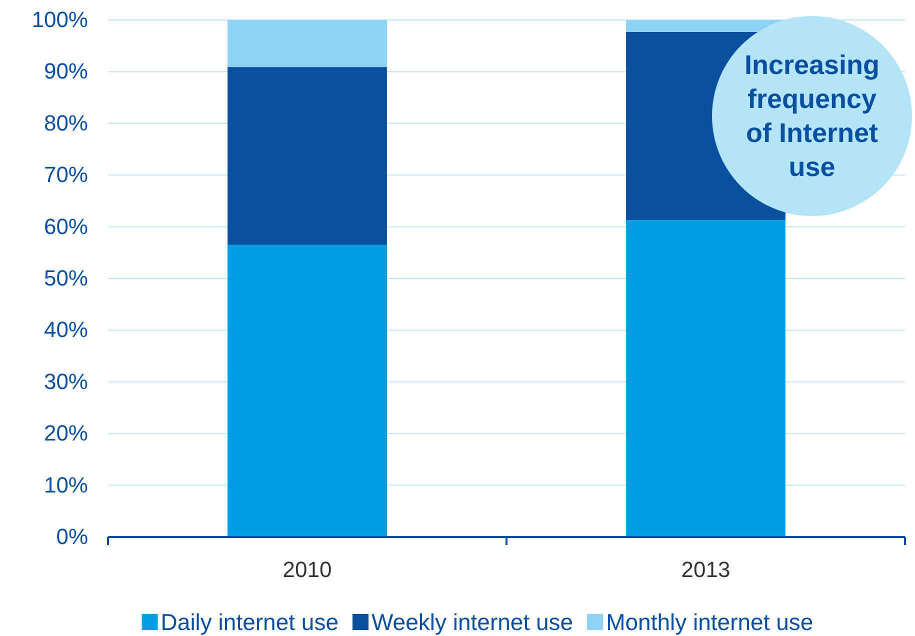  I want to click on annotation: Increasing frequency of Internet use, so click(812, 116).